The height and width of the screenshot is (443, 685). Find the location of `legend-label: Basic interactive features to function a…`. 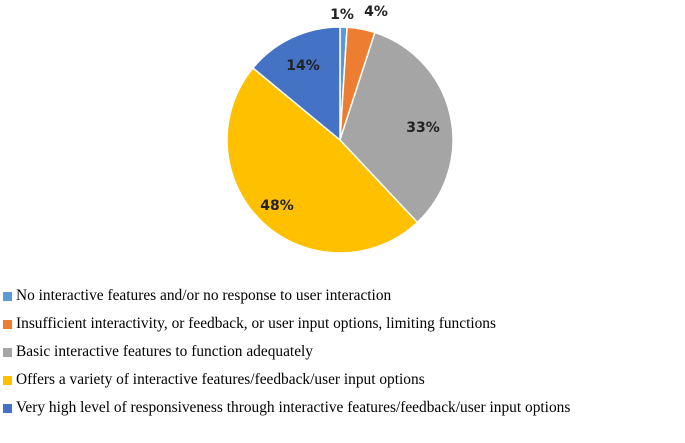

legend-label: Basic interactive features to function a… is located at coordinates (164, 351).